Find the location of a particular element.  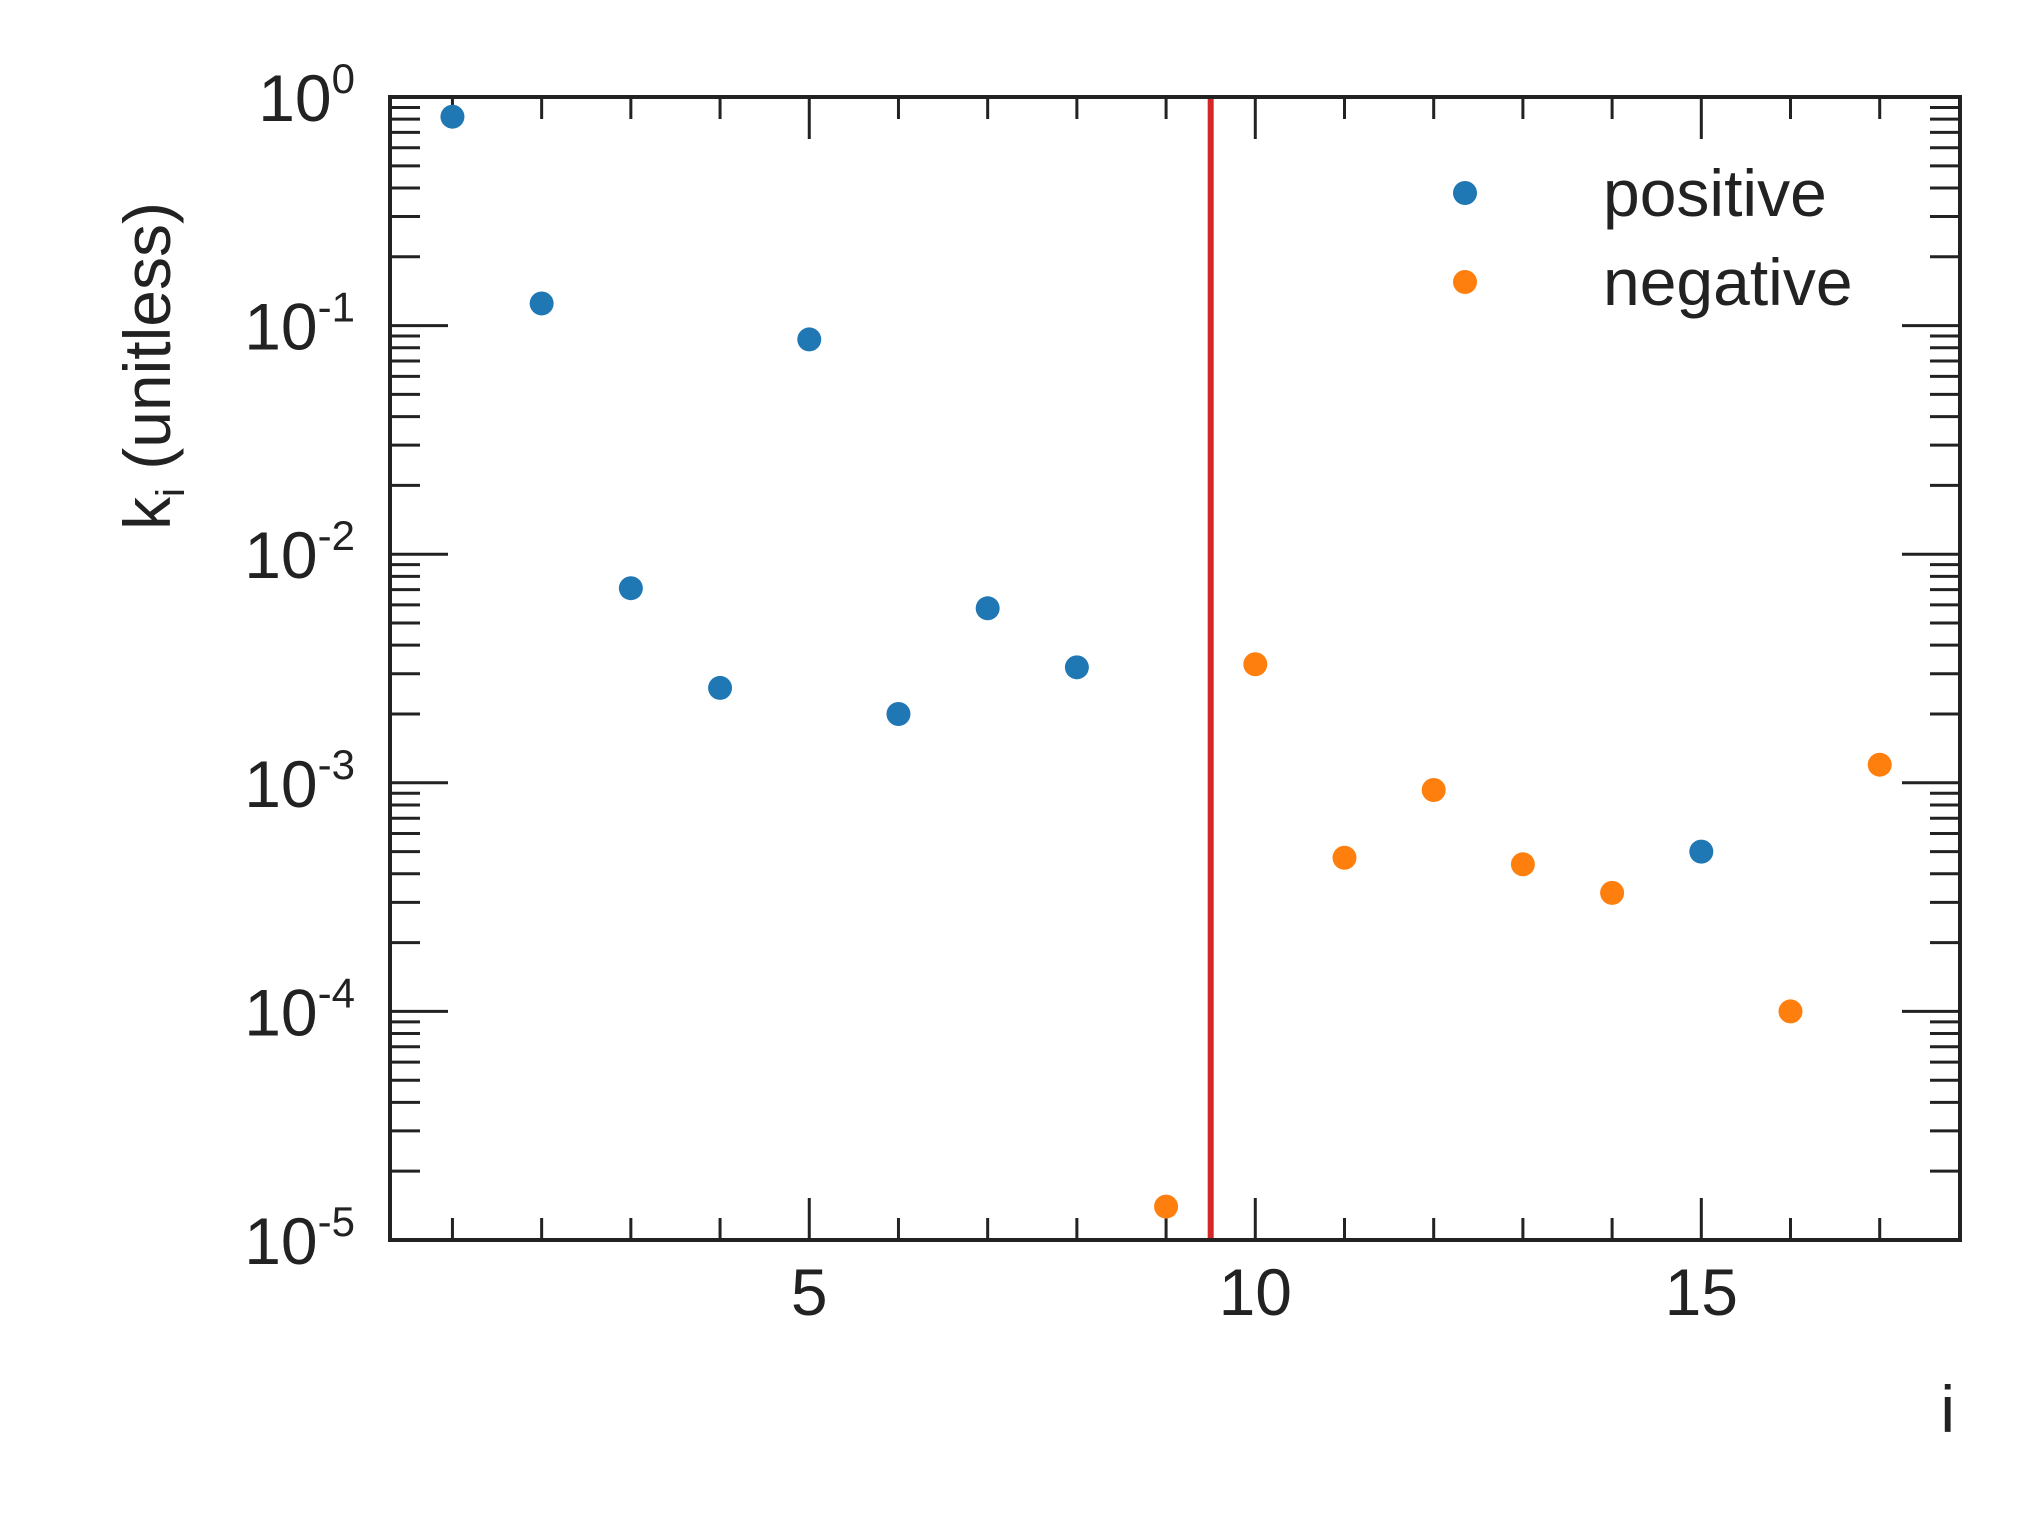

y-axis-label-main: k is located at coordinates (147, 513).